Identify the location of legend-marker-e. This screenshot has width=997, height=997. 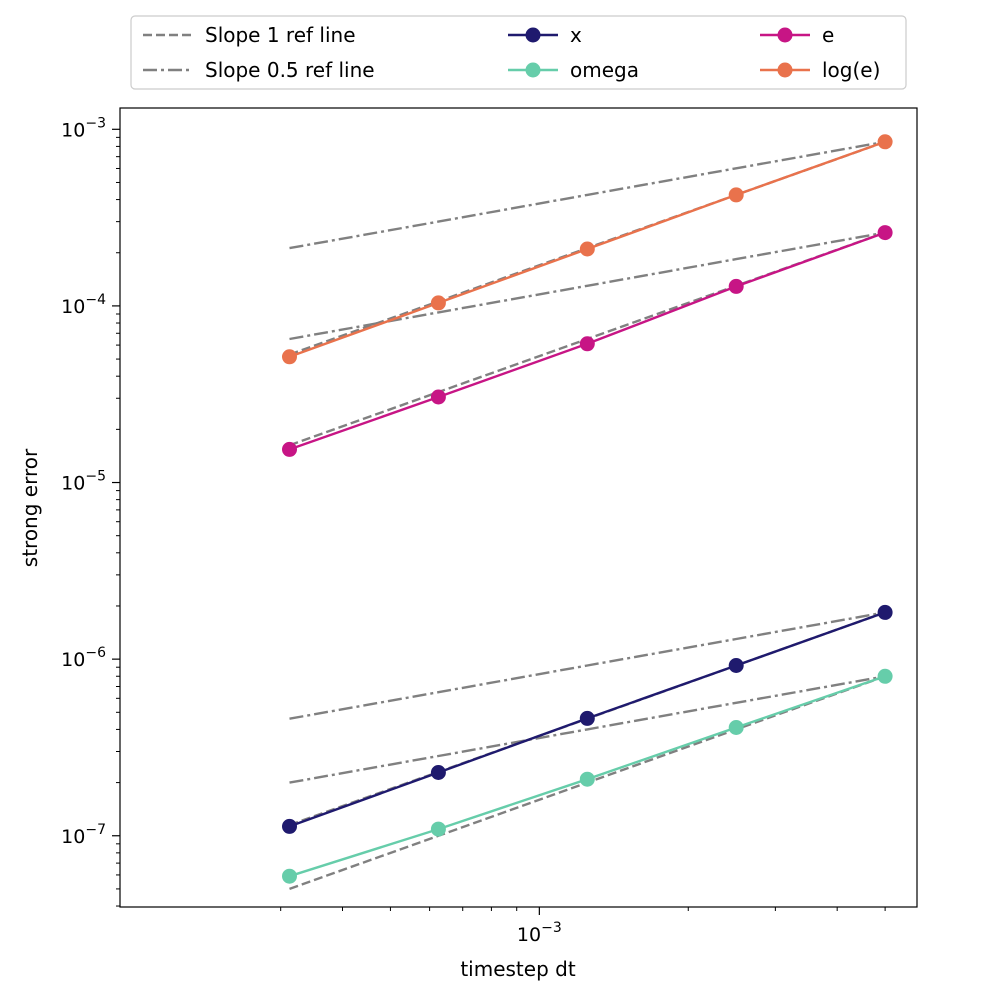
(785, 35).